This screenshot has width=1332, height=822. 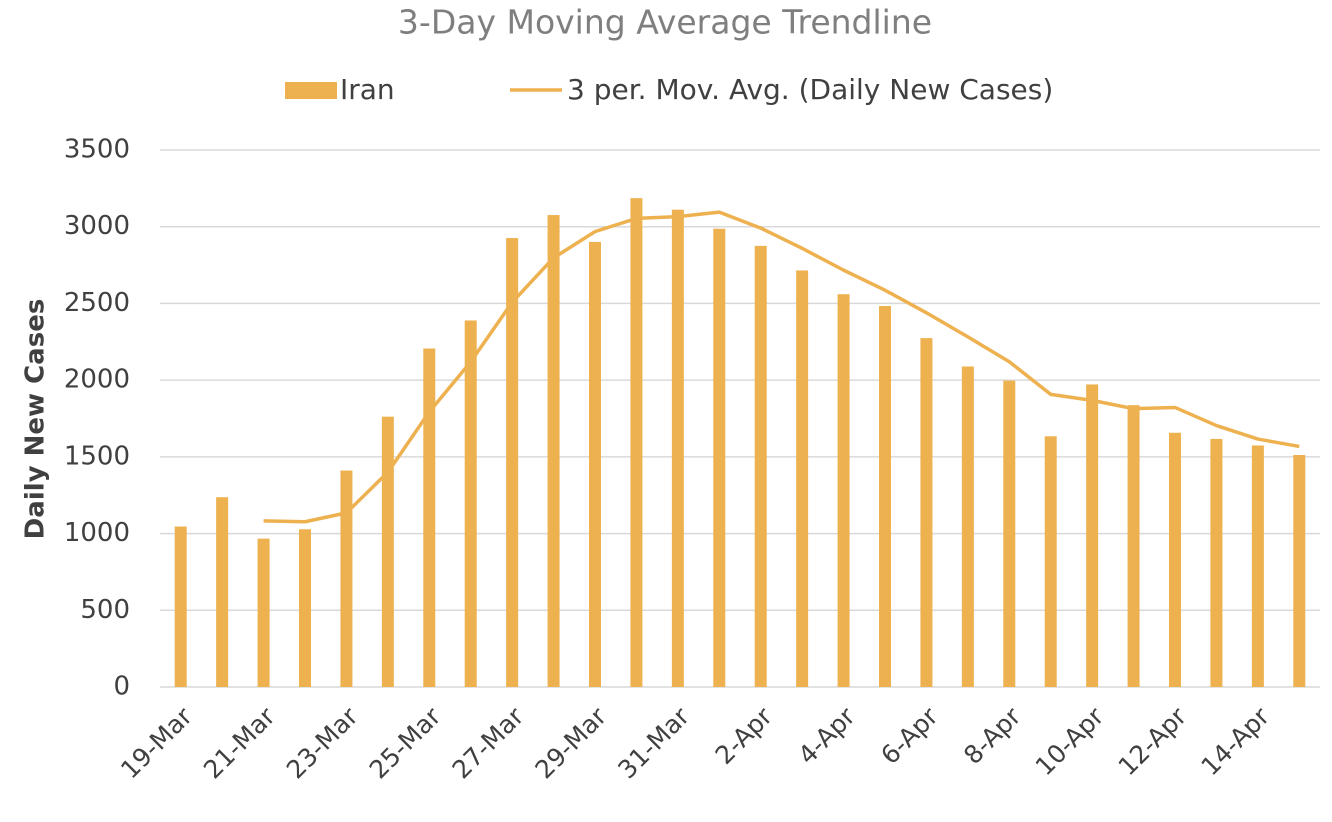 What do you see at coordinates (311, 90) in the screenshot?
I see `legend-swatch` at bounding box center [311, 90].